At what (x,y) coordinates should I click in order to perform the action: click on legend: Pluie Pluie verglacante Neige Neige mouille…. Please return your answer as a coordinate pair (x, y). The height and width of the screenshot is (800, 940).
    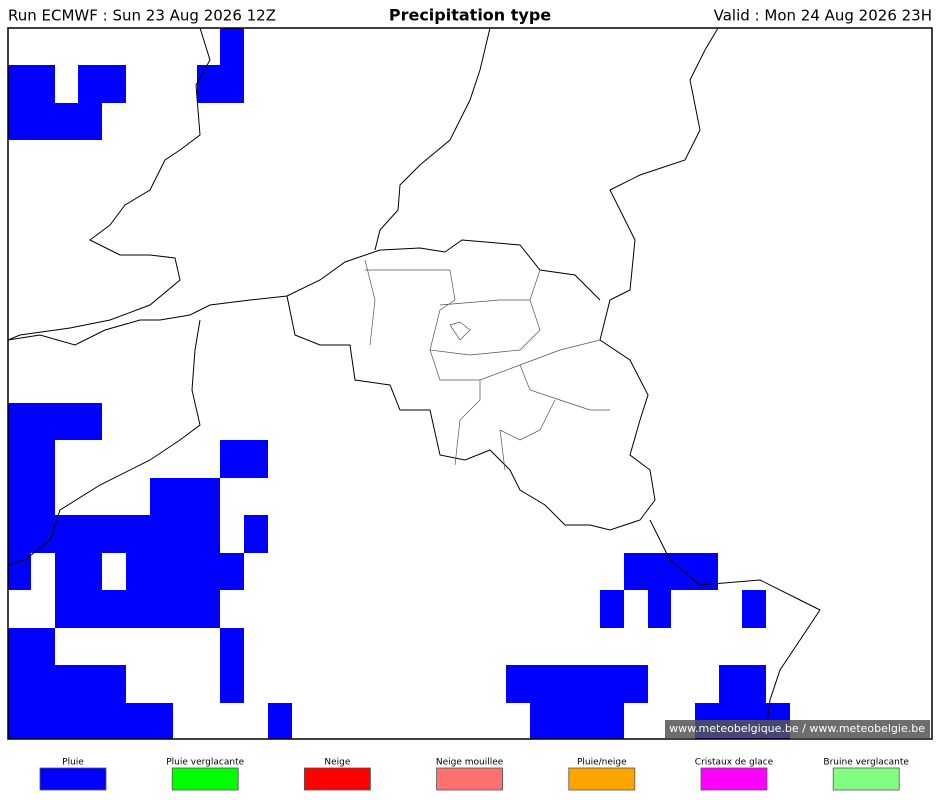
    Looking at the image, I should click on (474, 774).